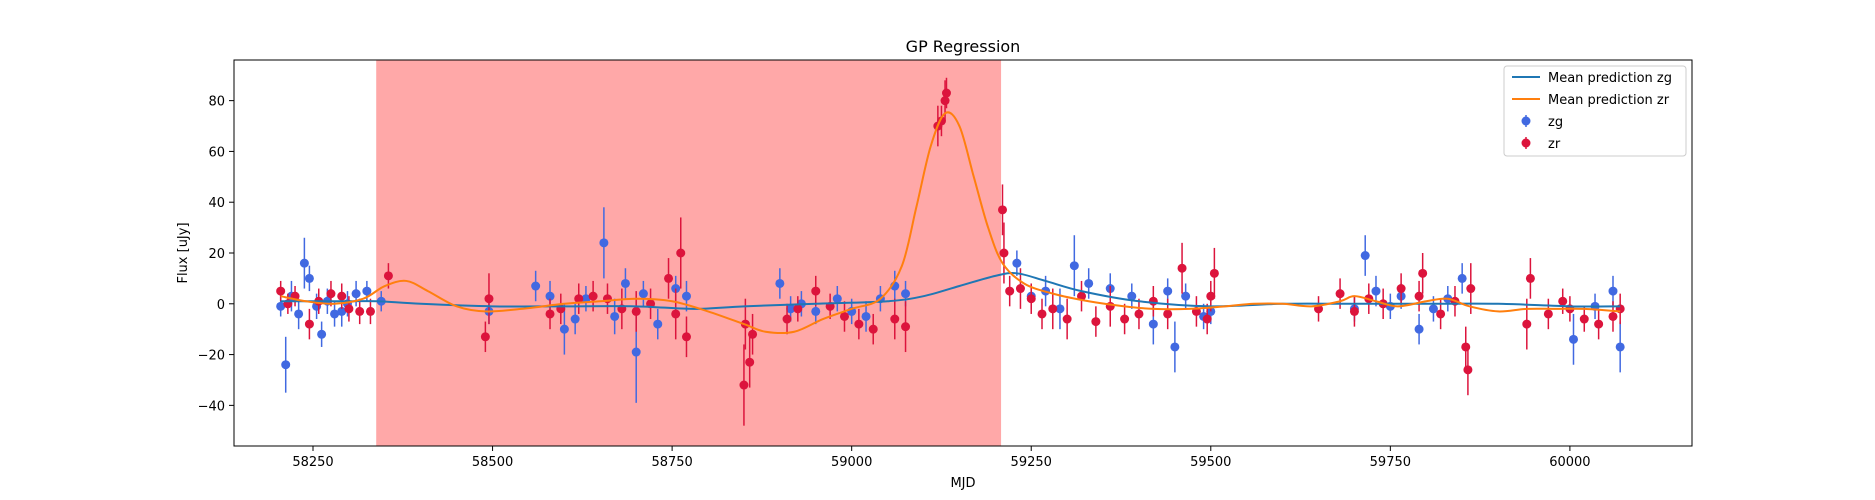 Image resolution: width=1875 pixels, height=500 pixels. Describe the element at coordinates (851, 462) in the screenshot. I see `x-tick-label: 59000` at that location.